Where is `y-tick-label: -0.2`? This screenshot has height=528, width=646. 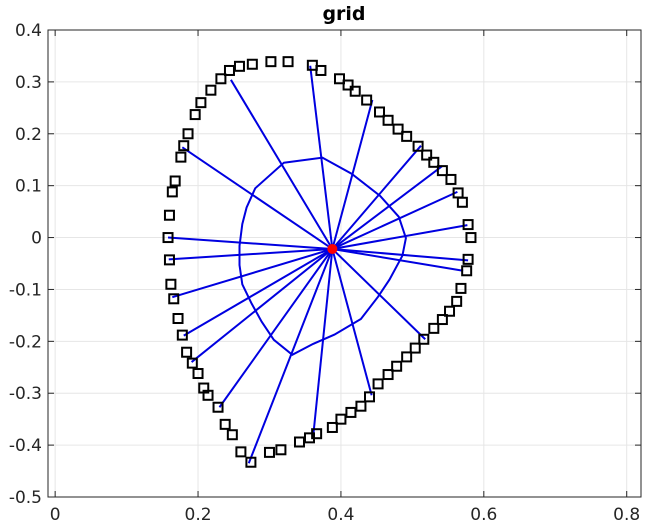 y-tick-label: -0.2 is located at coordinates (25, 342).